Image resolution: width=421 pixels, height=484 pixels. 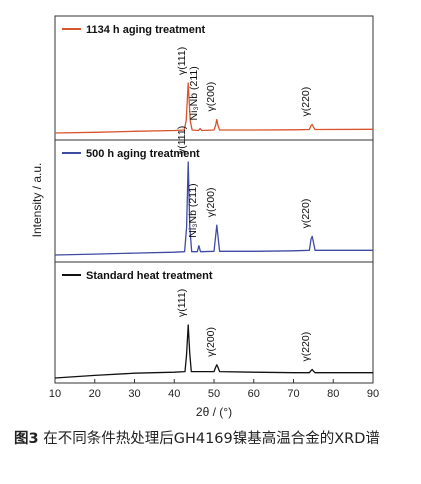 What do you see at coordinates (254, 394) in the screenshot?
I see `x-tick-label: 60` at bounding box center [254, 394].